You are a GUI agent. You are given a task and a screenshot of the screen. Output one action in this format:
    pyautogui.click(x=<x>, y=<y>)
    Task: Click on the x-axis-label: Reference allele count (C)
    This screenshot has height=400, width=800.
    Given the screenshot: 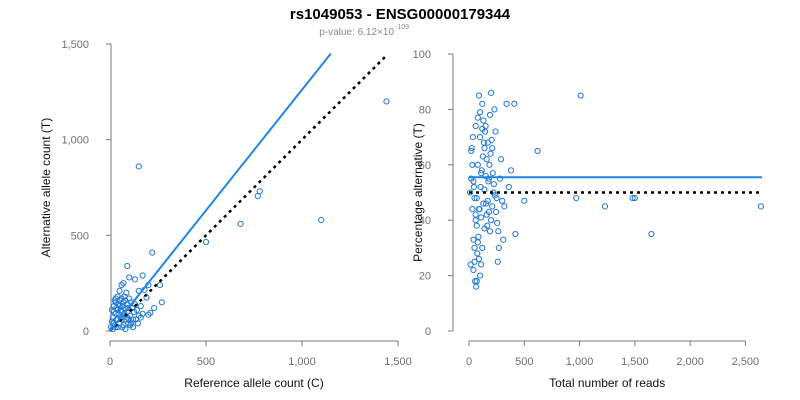 What is the action you would take?
    pyautogui.click(x=253, y=383)
    